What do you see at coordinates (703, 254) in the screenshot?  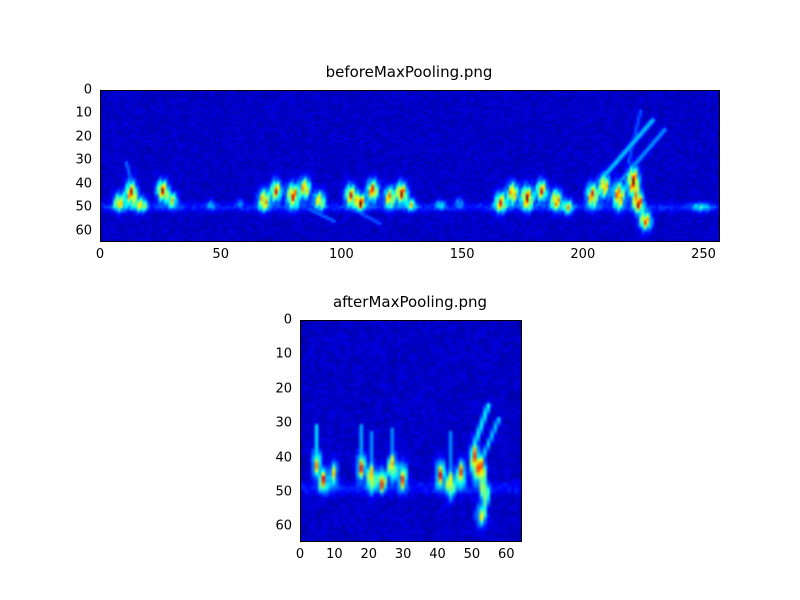 I see `x-tick-label: 250` at bounding box center [703, 254].